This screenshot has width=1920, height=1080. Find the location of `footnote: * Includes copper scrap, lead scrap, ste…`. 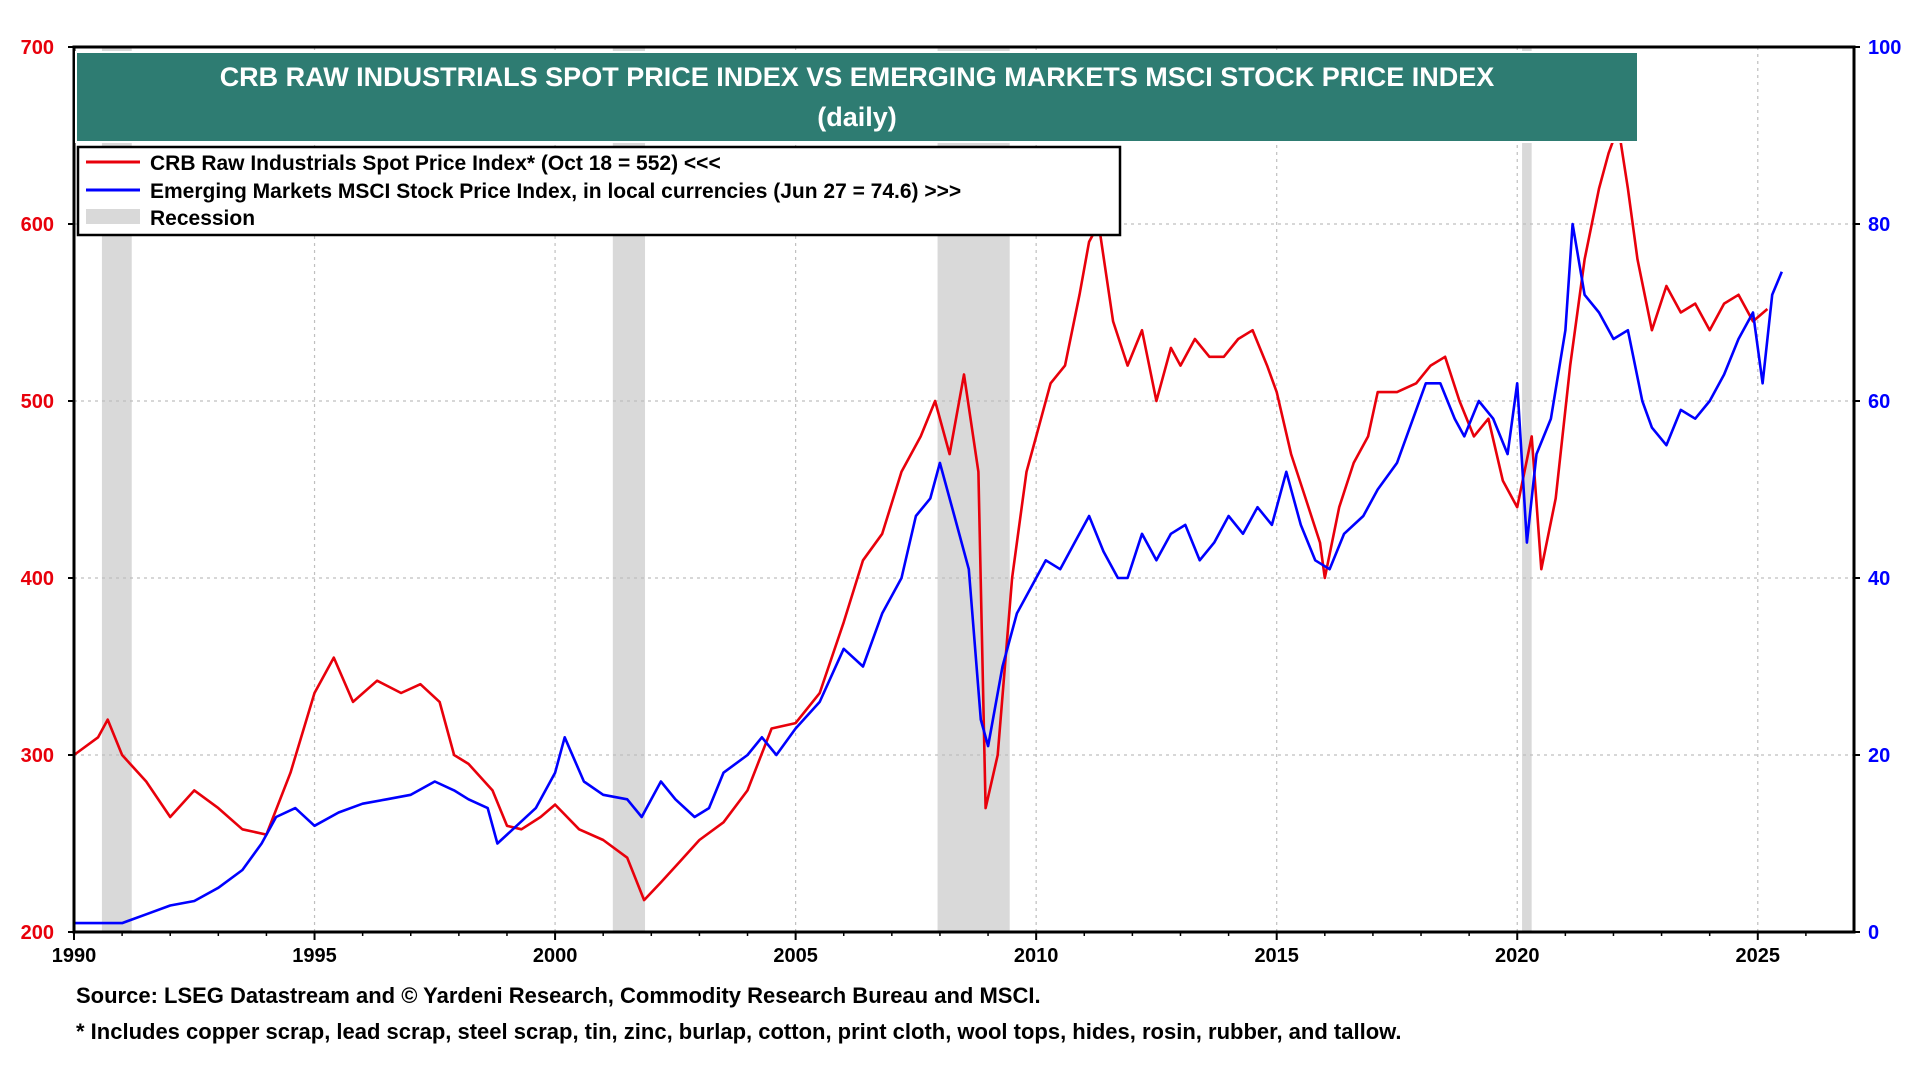

footnote: * Includes copper scrap, lead scrap, ste… is located at coordinates (739, 1031).